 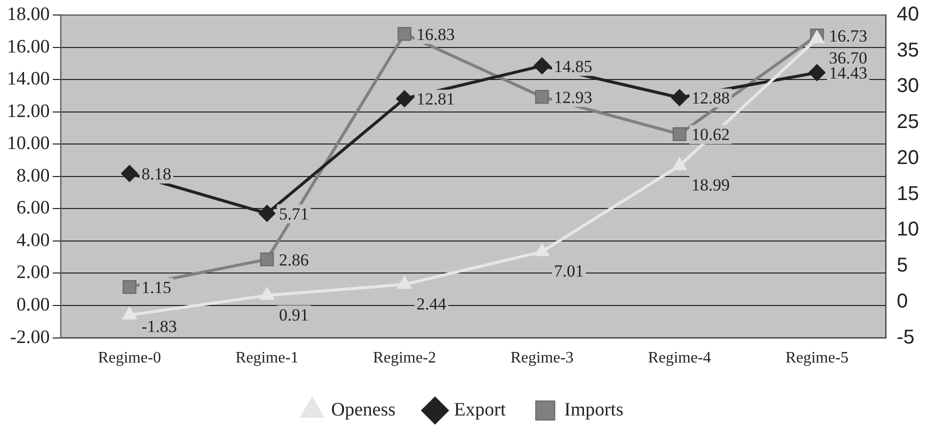 I want to click on y-tick-label: 14.00, so click(x=28, y=79).